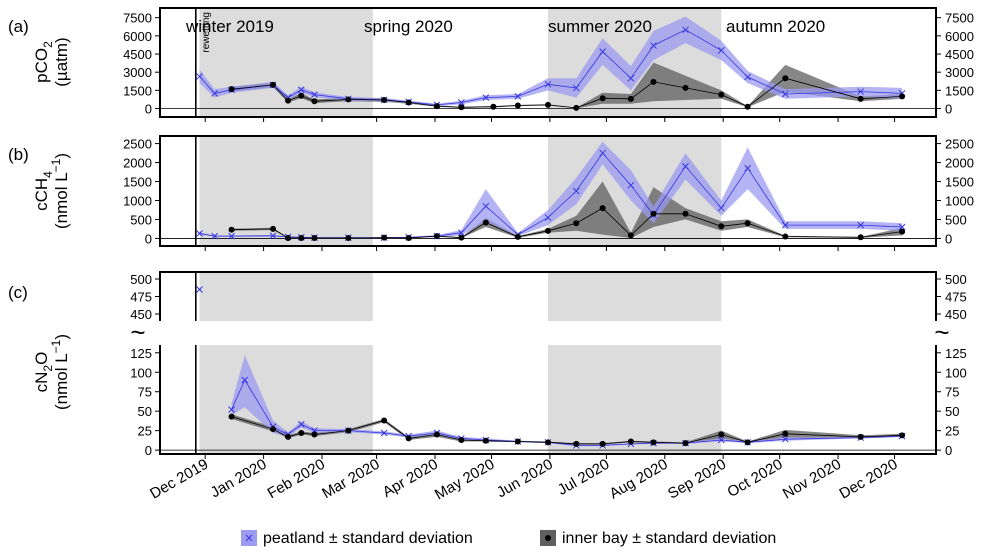 Image resolution: width=987 pixels, height=552 pixels. What do you see at coordinates (956, 314) in the screenshot?
I see `ytick-label-right: 450` at bounding box center [956, 314].